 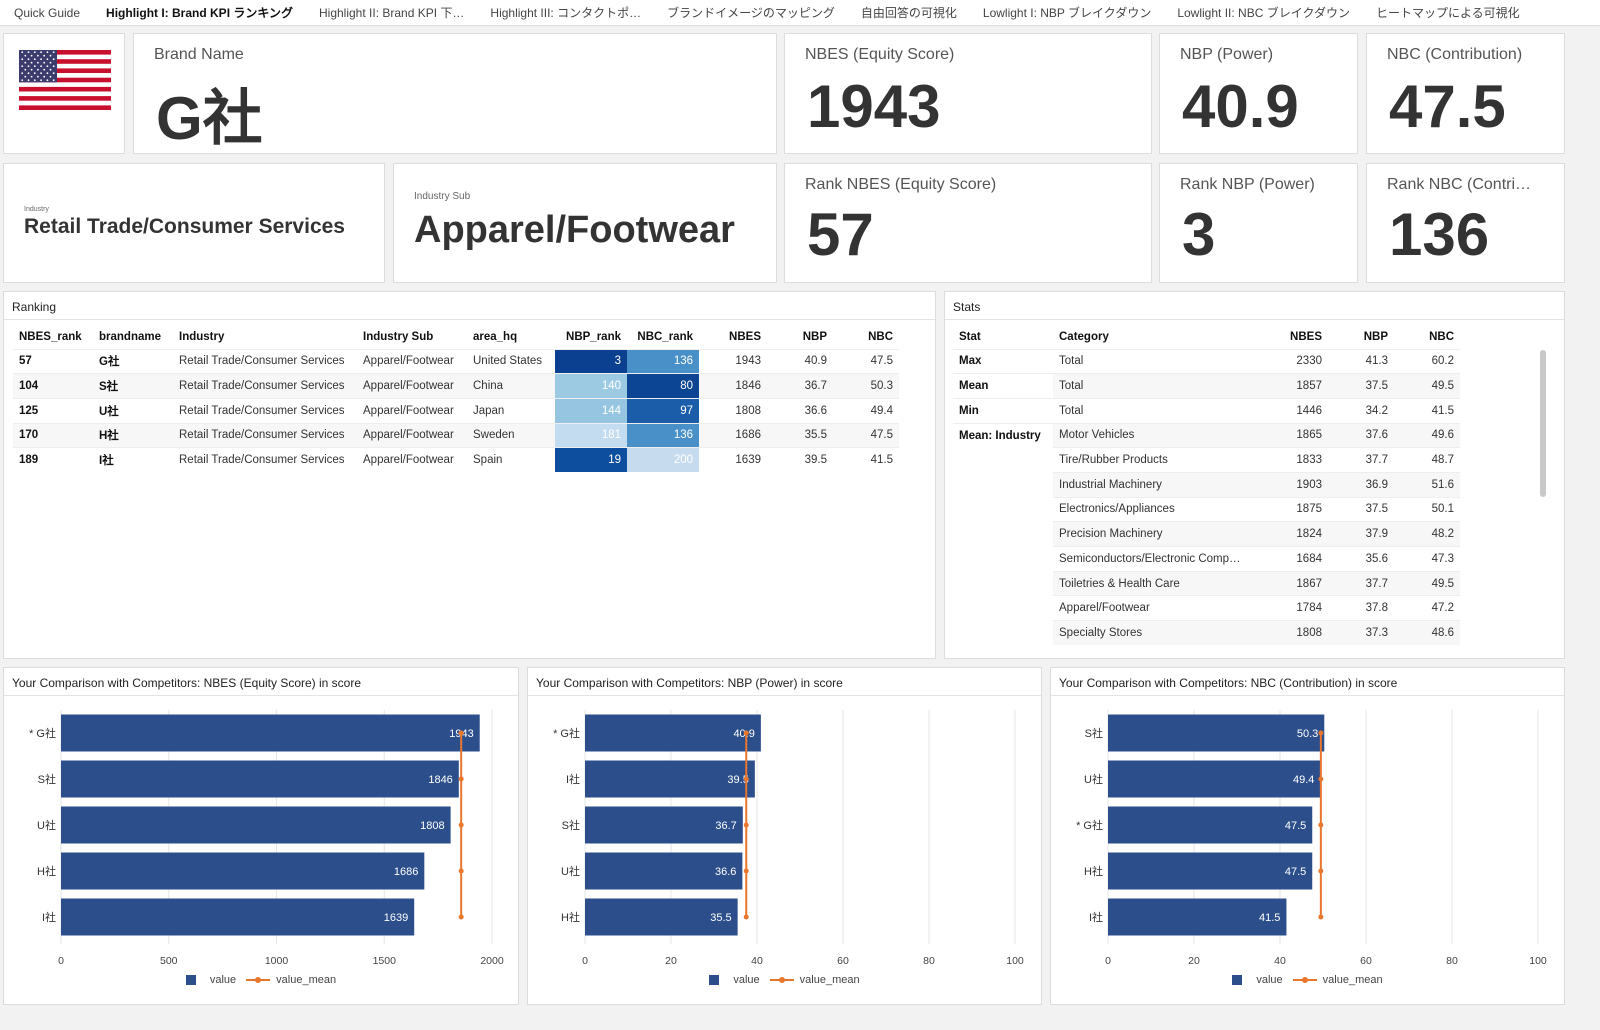 What do you see at coordinates (1306, 336) in the screenshot?
I see `stats-col-header: NBES` at bounding box center [1306, 336].